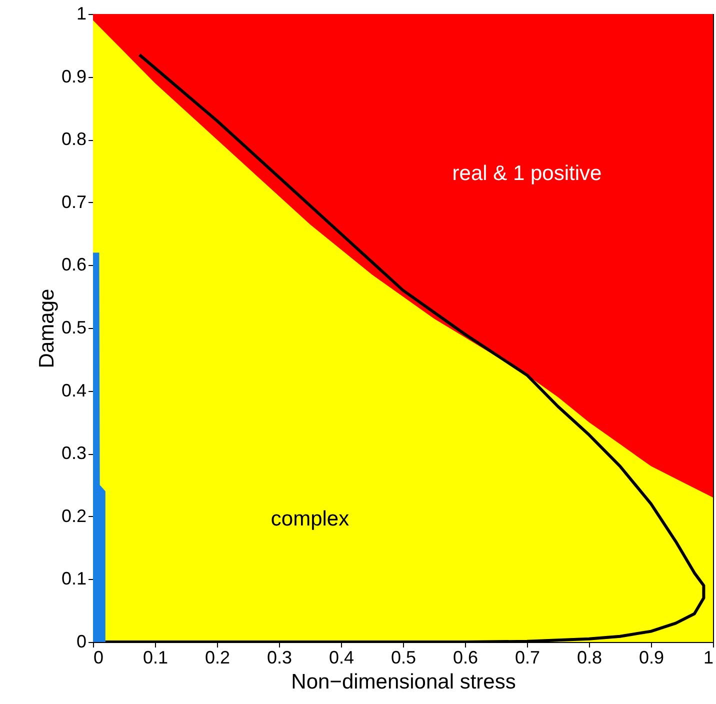 This screenshot has width=716, height=704. What do you see at coordinates (217, 658) in the screenshot?
I see `x-tick-label: 0.2` at bounding box center [217, 658].